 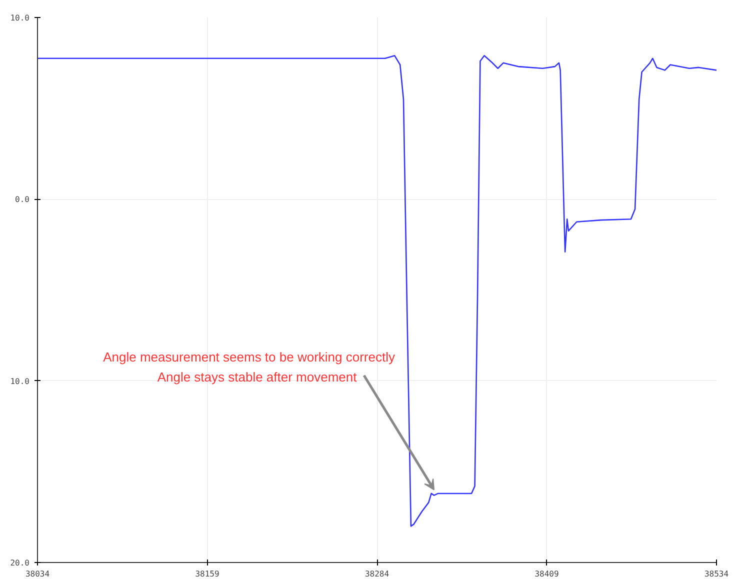 I want to click on annotation: Angle stays stable after movement, so click(x=257, y=376).